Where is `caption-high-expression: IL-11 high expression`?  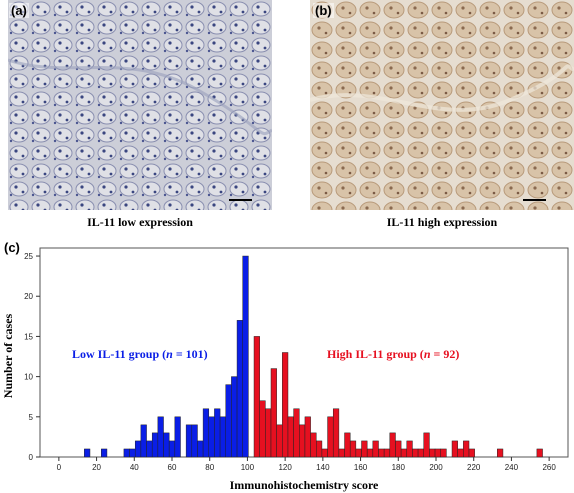
caption-high-expression: IL-11 high expression is located at coordinates (442, 222).